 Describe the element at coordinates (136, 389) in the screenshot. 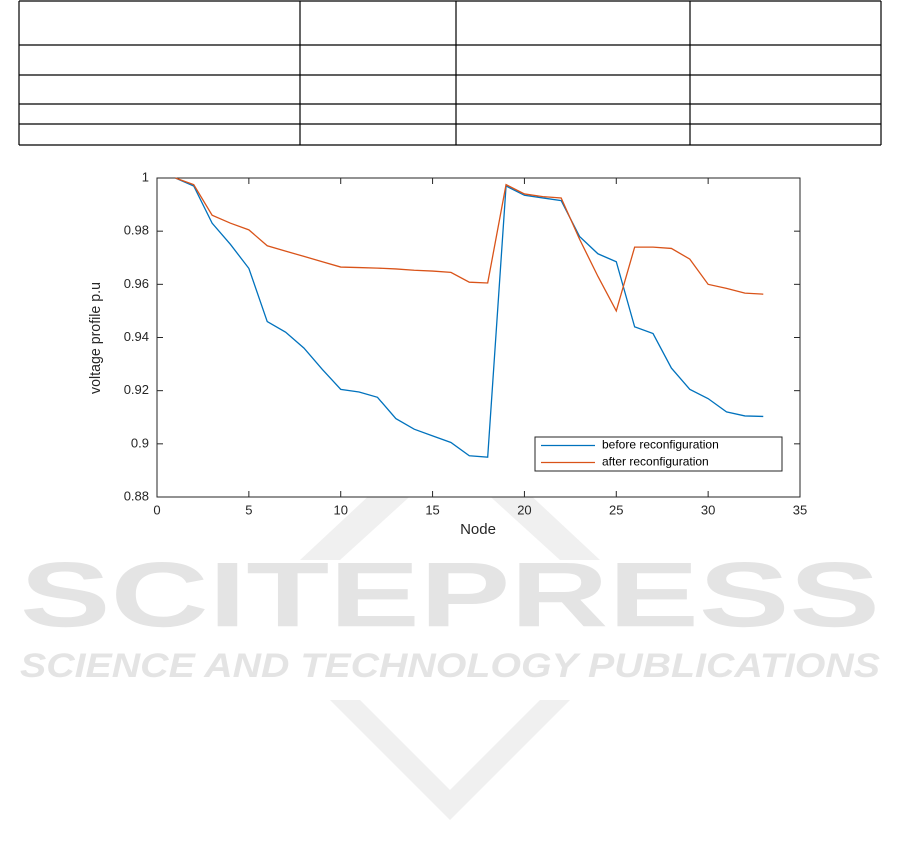

I see `y-tick-label: 0.92` at that location.